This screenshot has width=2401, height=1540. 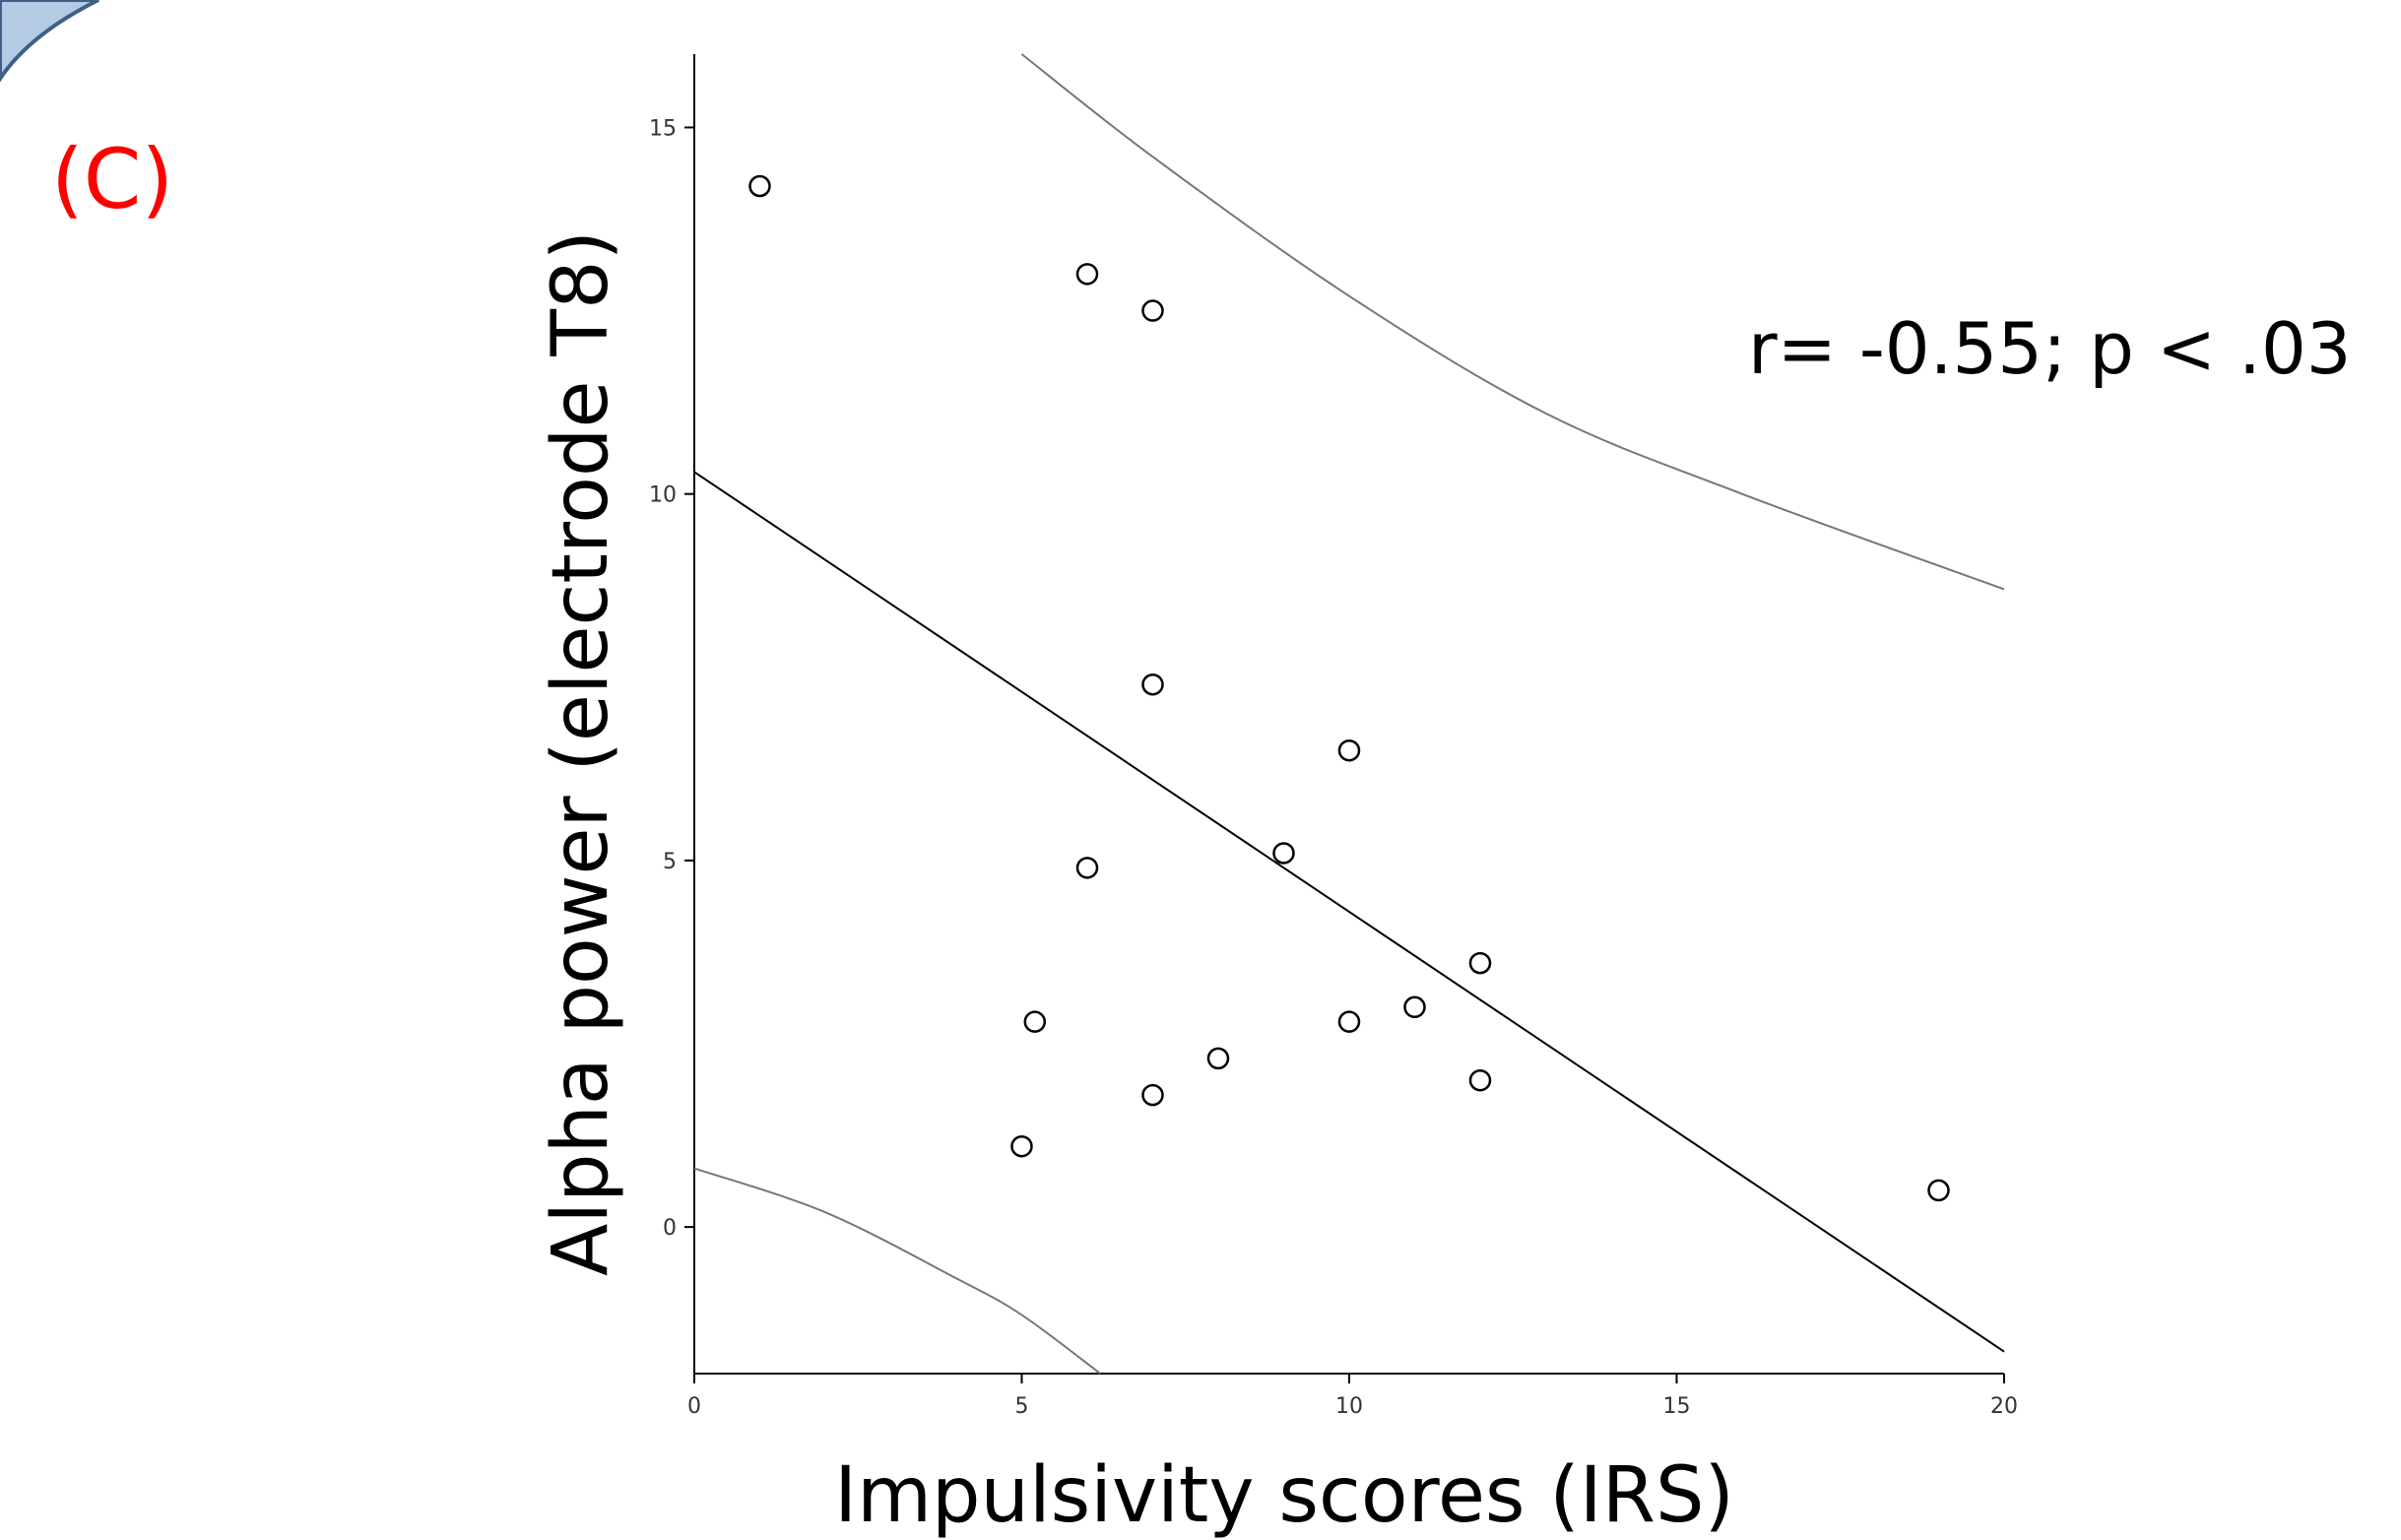 I want to click on upper-prediction-band, so click(x=1512, y=322).